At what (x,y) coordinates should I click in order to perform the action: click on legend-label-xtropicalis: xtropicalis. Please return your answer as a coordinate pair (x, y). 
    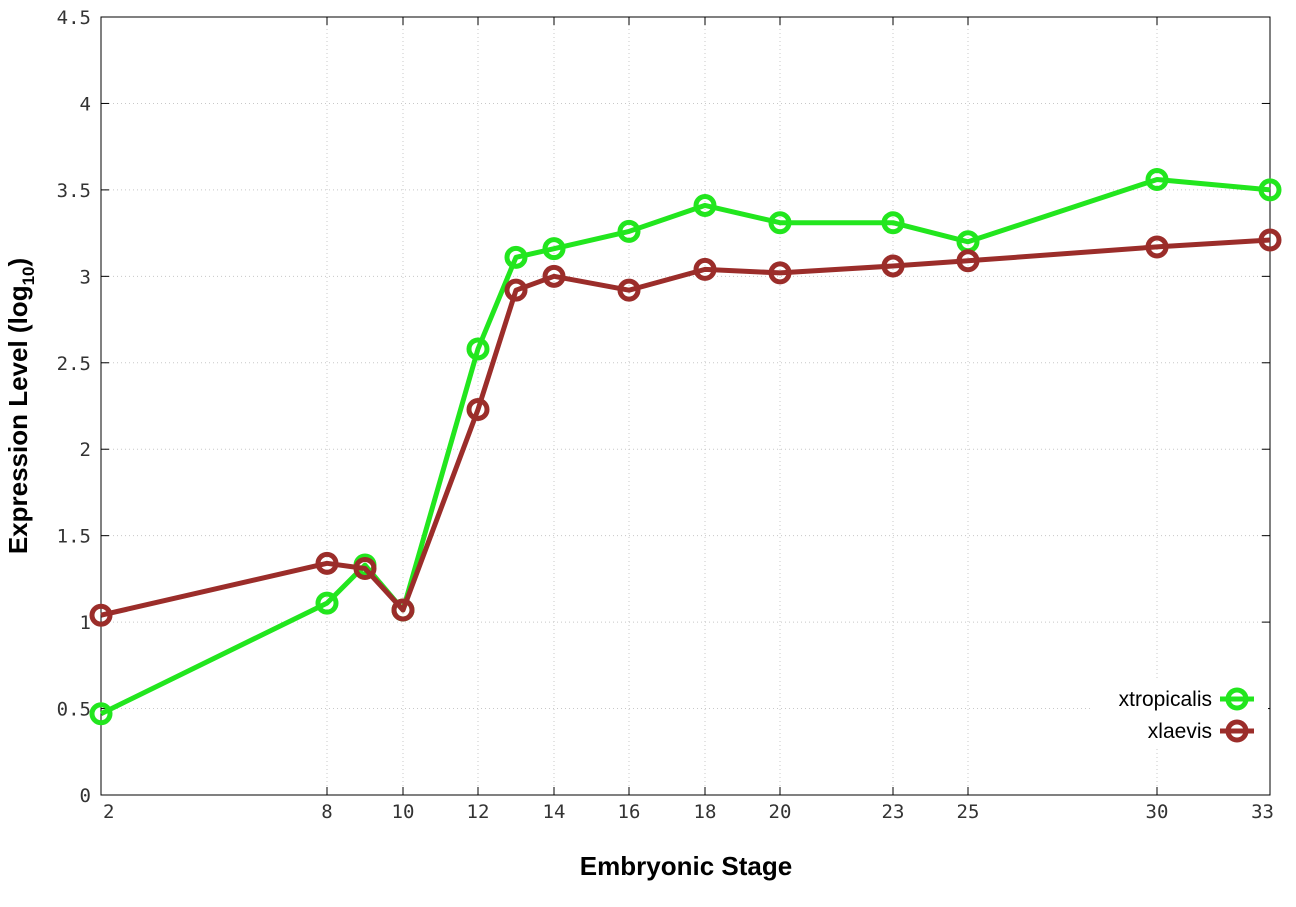
    Looking at the image, I should click on (1165, 699).